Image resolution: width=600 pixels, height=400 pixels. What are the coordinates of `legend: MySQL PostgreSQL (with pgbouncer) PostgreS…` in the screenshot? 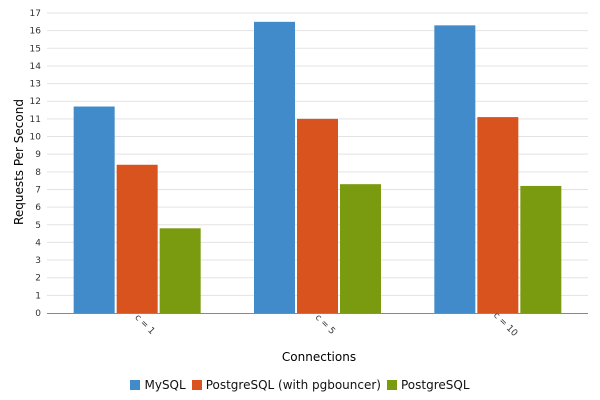 It's located at (300, 385).